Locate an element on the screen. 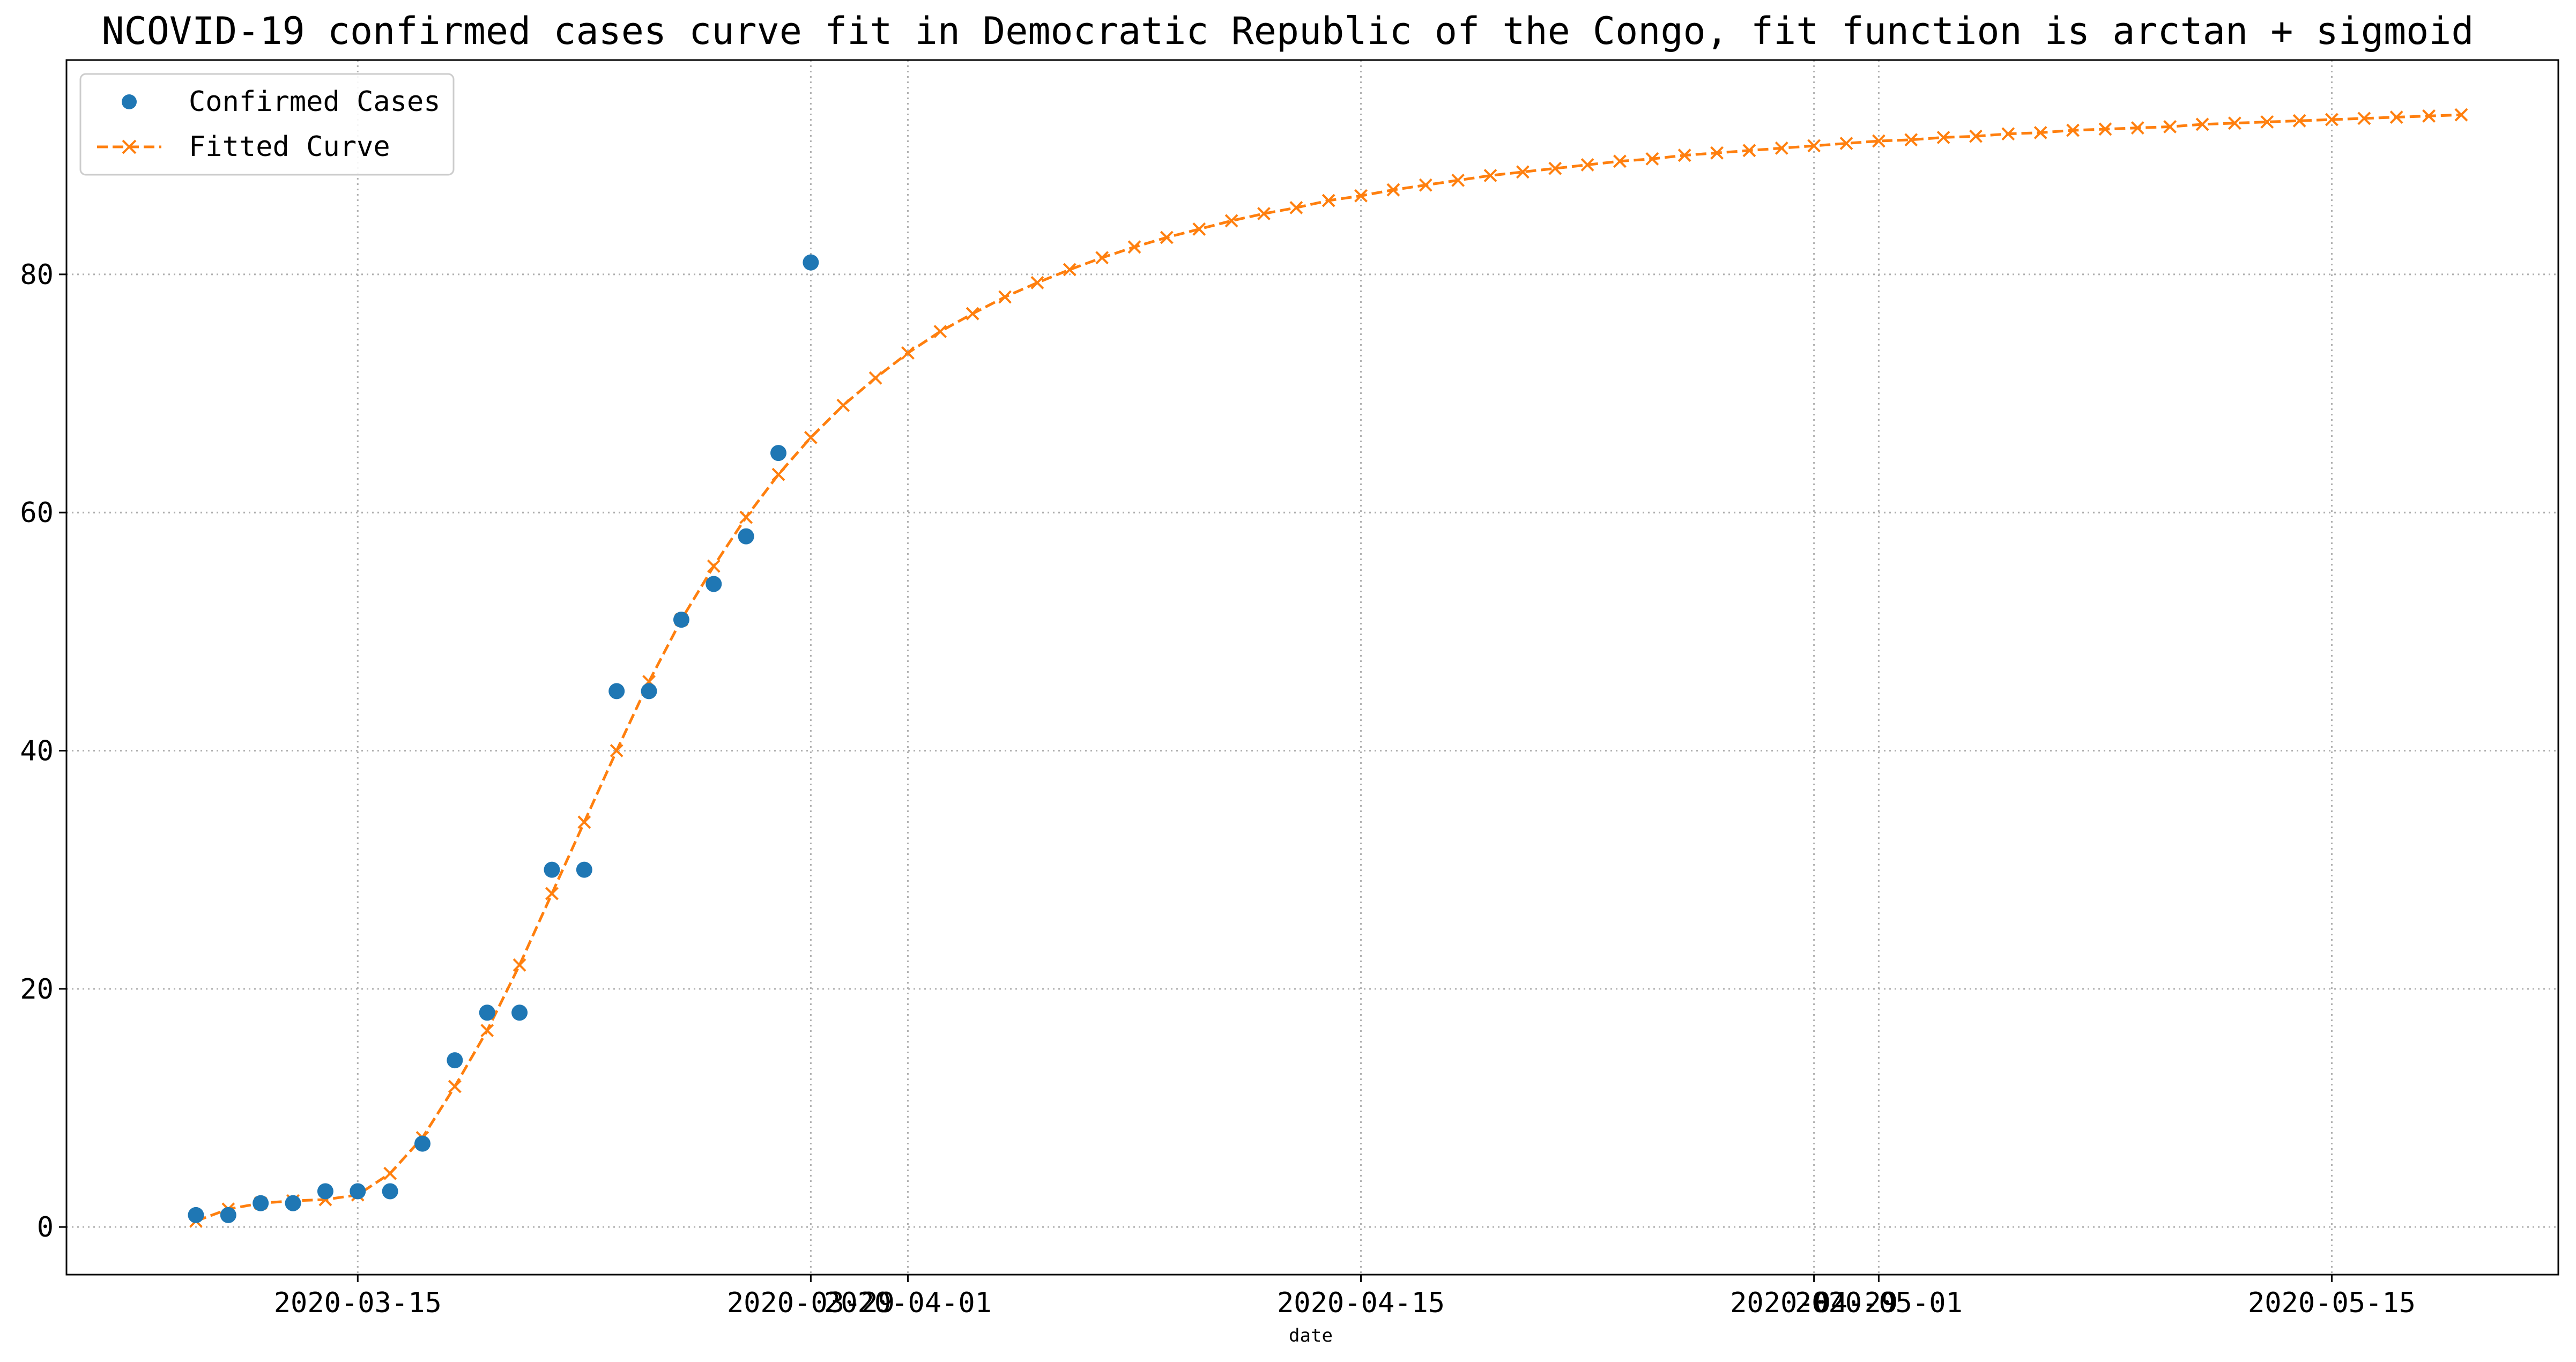  x-tick-label: 2020-03-15 is located at coordinates (358, 1303).